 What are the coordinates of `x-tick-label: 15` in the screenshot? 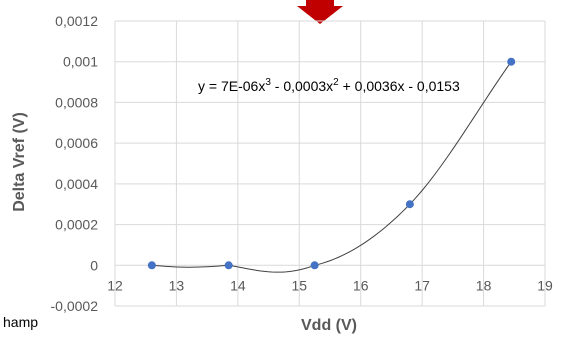 It's located at (299, 285).